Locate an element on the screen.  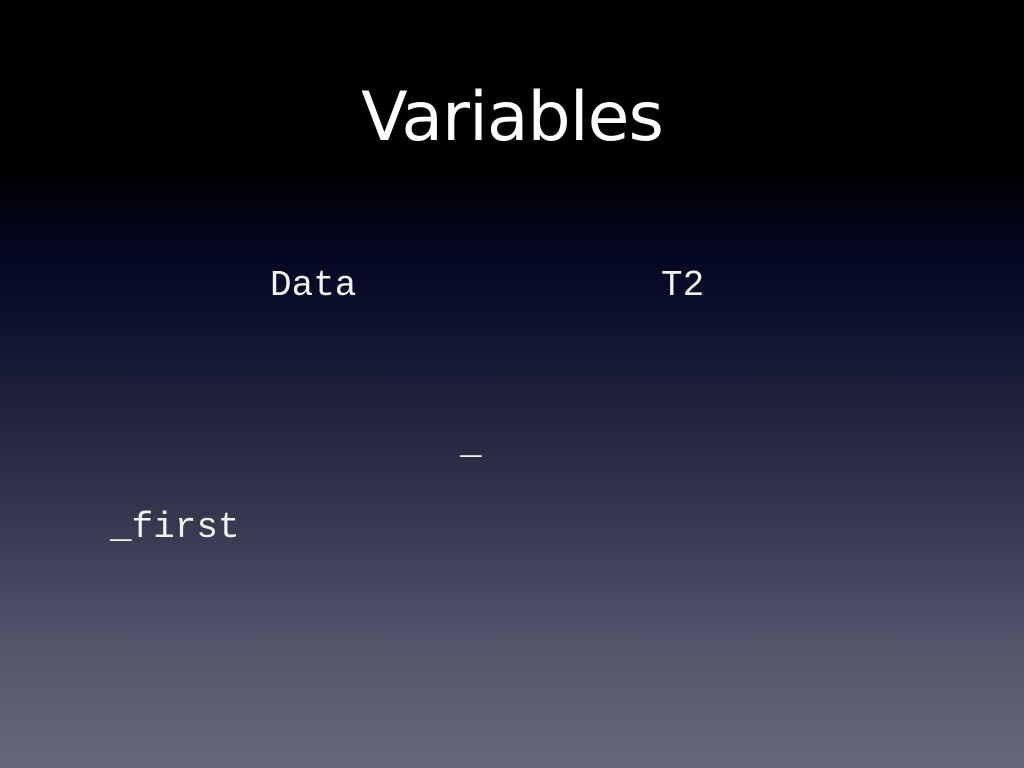
code-term-underscore: _ is located at coordinates (471, 443).